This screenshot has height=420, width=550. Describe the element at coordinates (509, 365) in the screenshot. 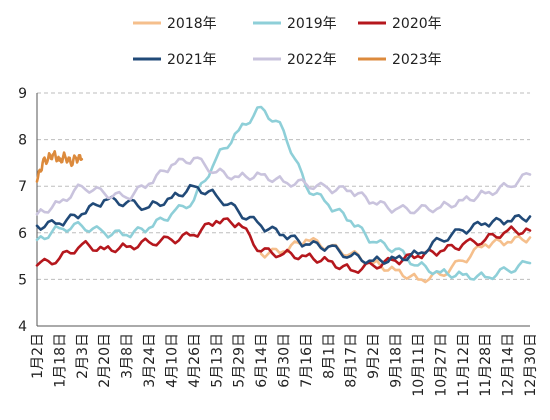

I see `x-tick-label: 12月14日` at that location.